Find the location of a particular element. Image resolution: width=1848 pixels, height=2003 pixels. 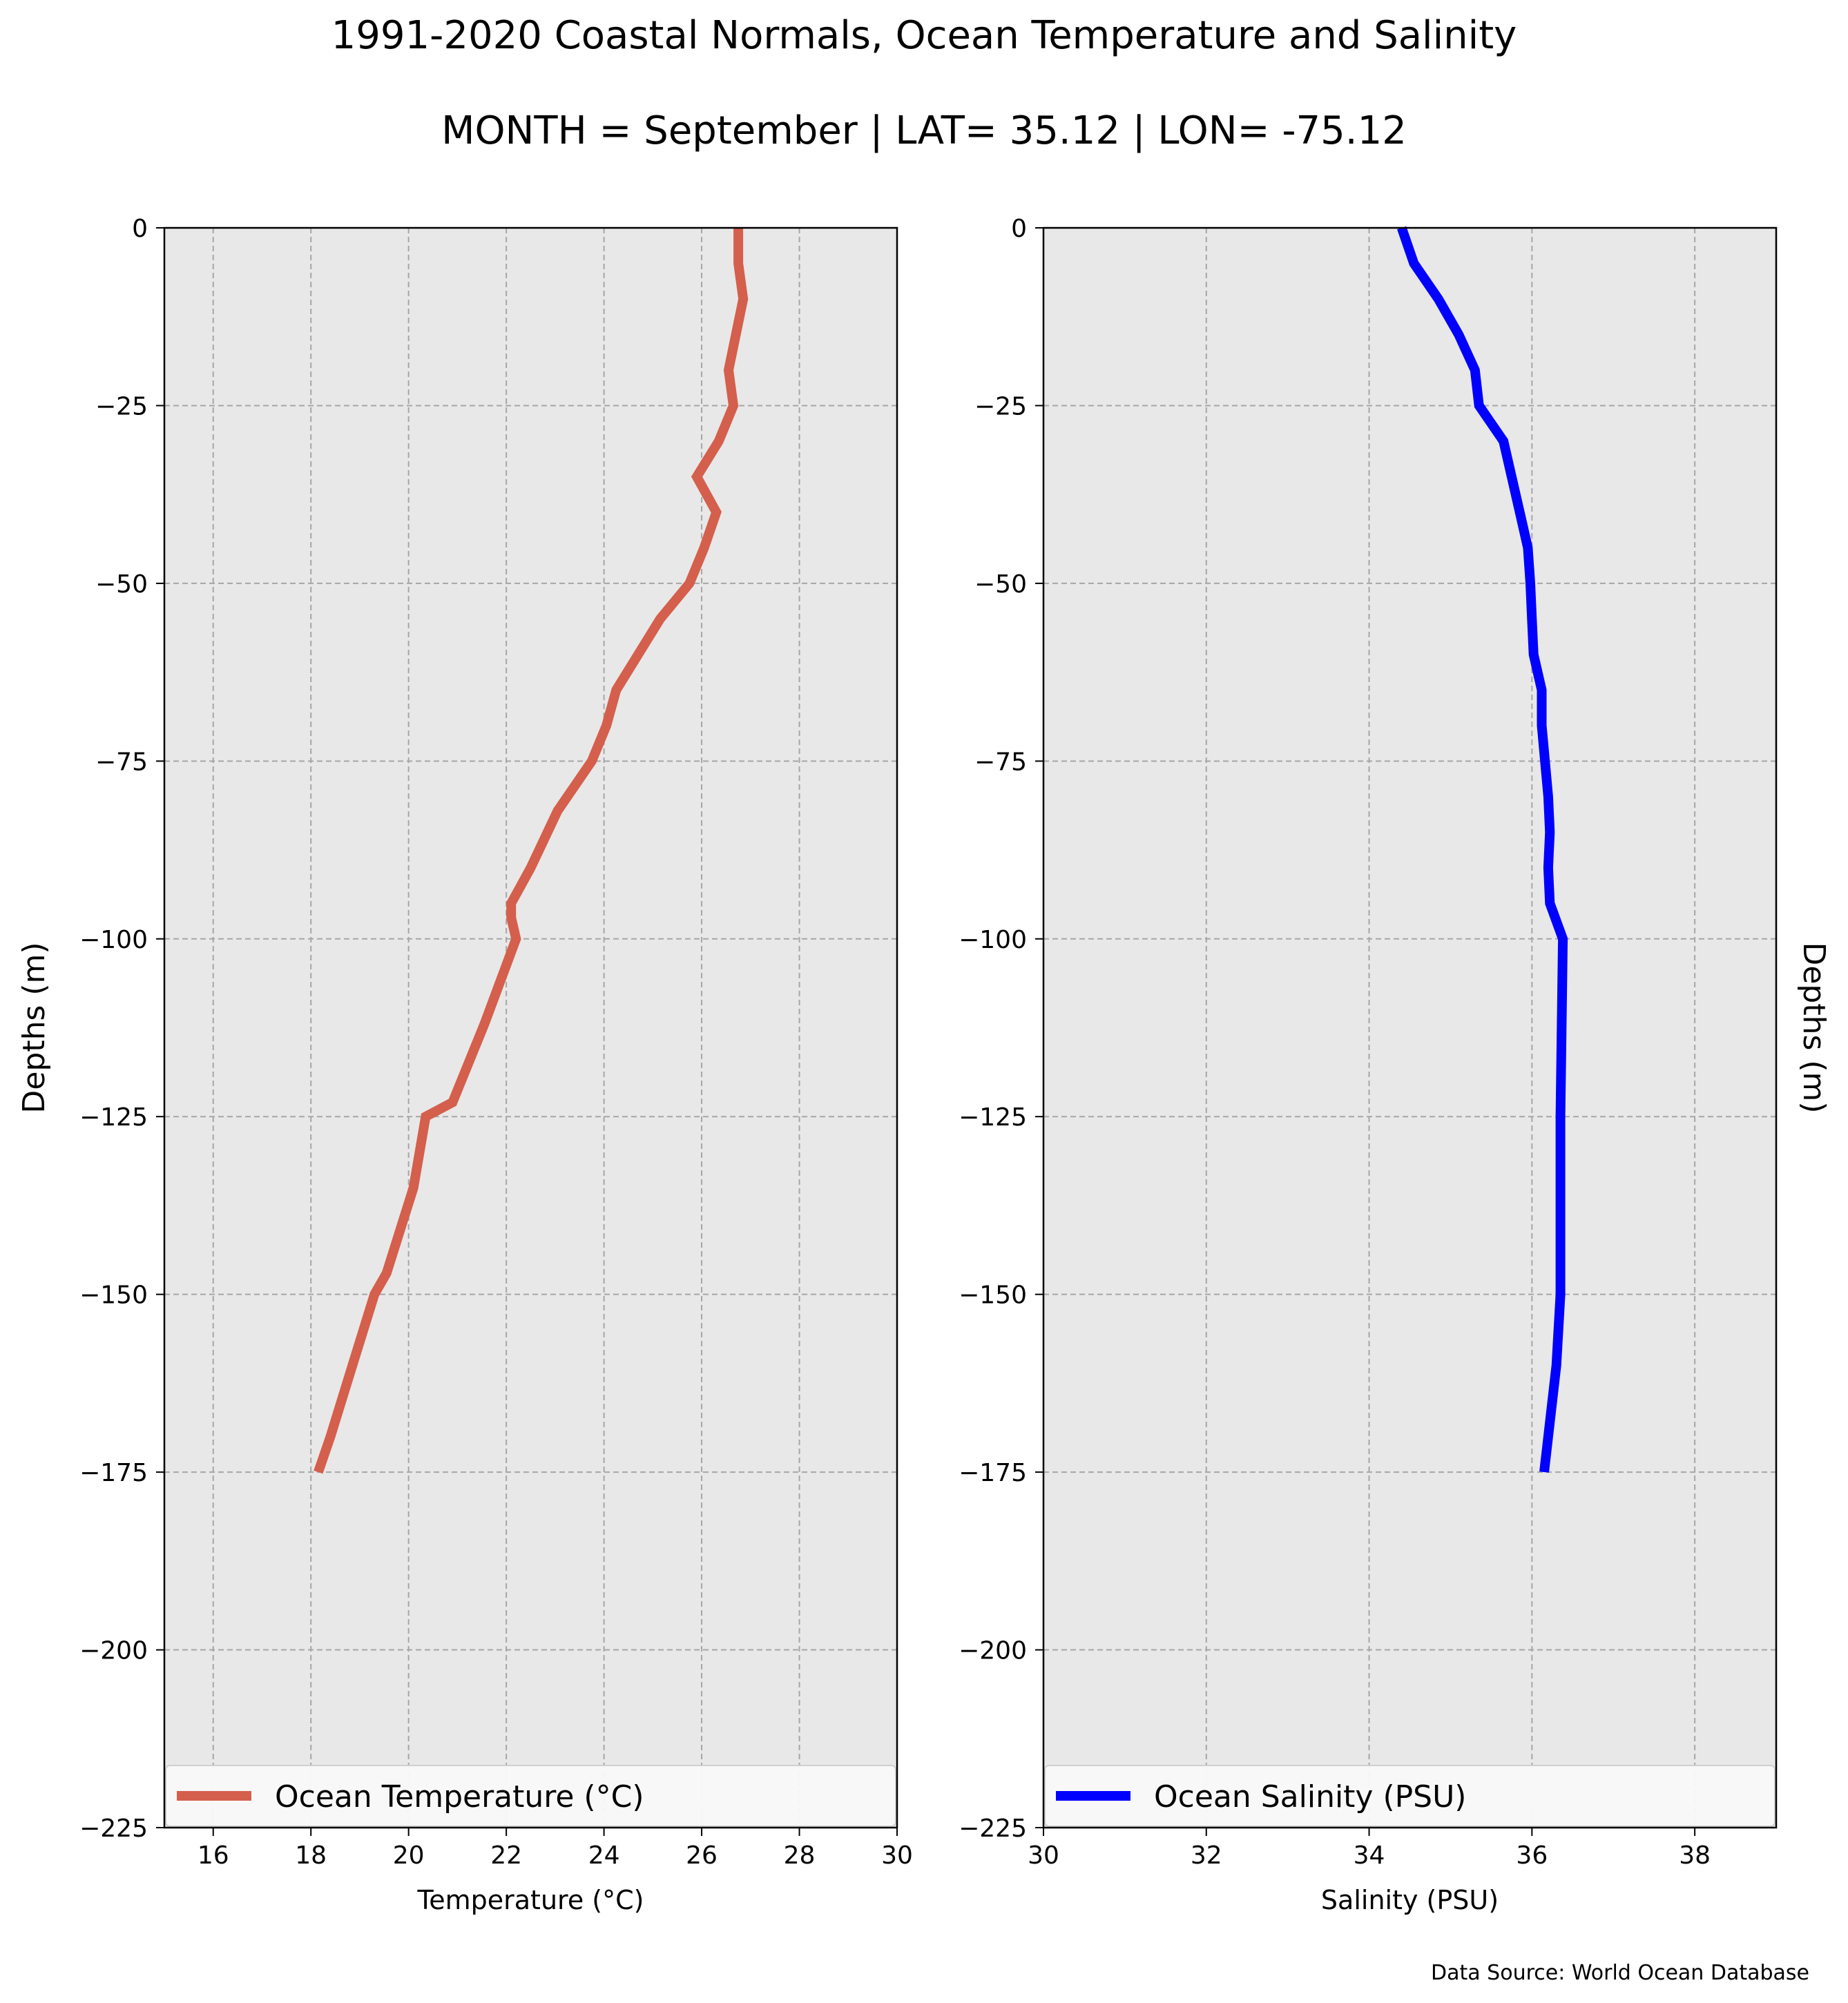

temperature-y-tick-label: −100 is located at coordinates (113, 940).